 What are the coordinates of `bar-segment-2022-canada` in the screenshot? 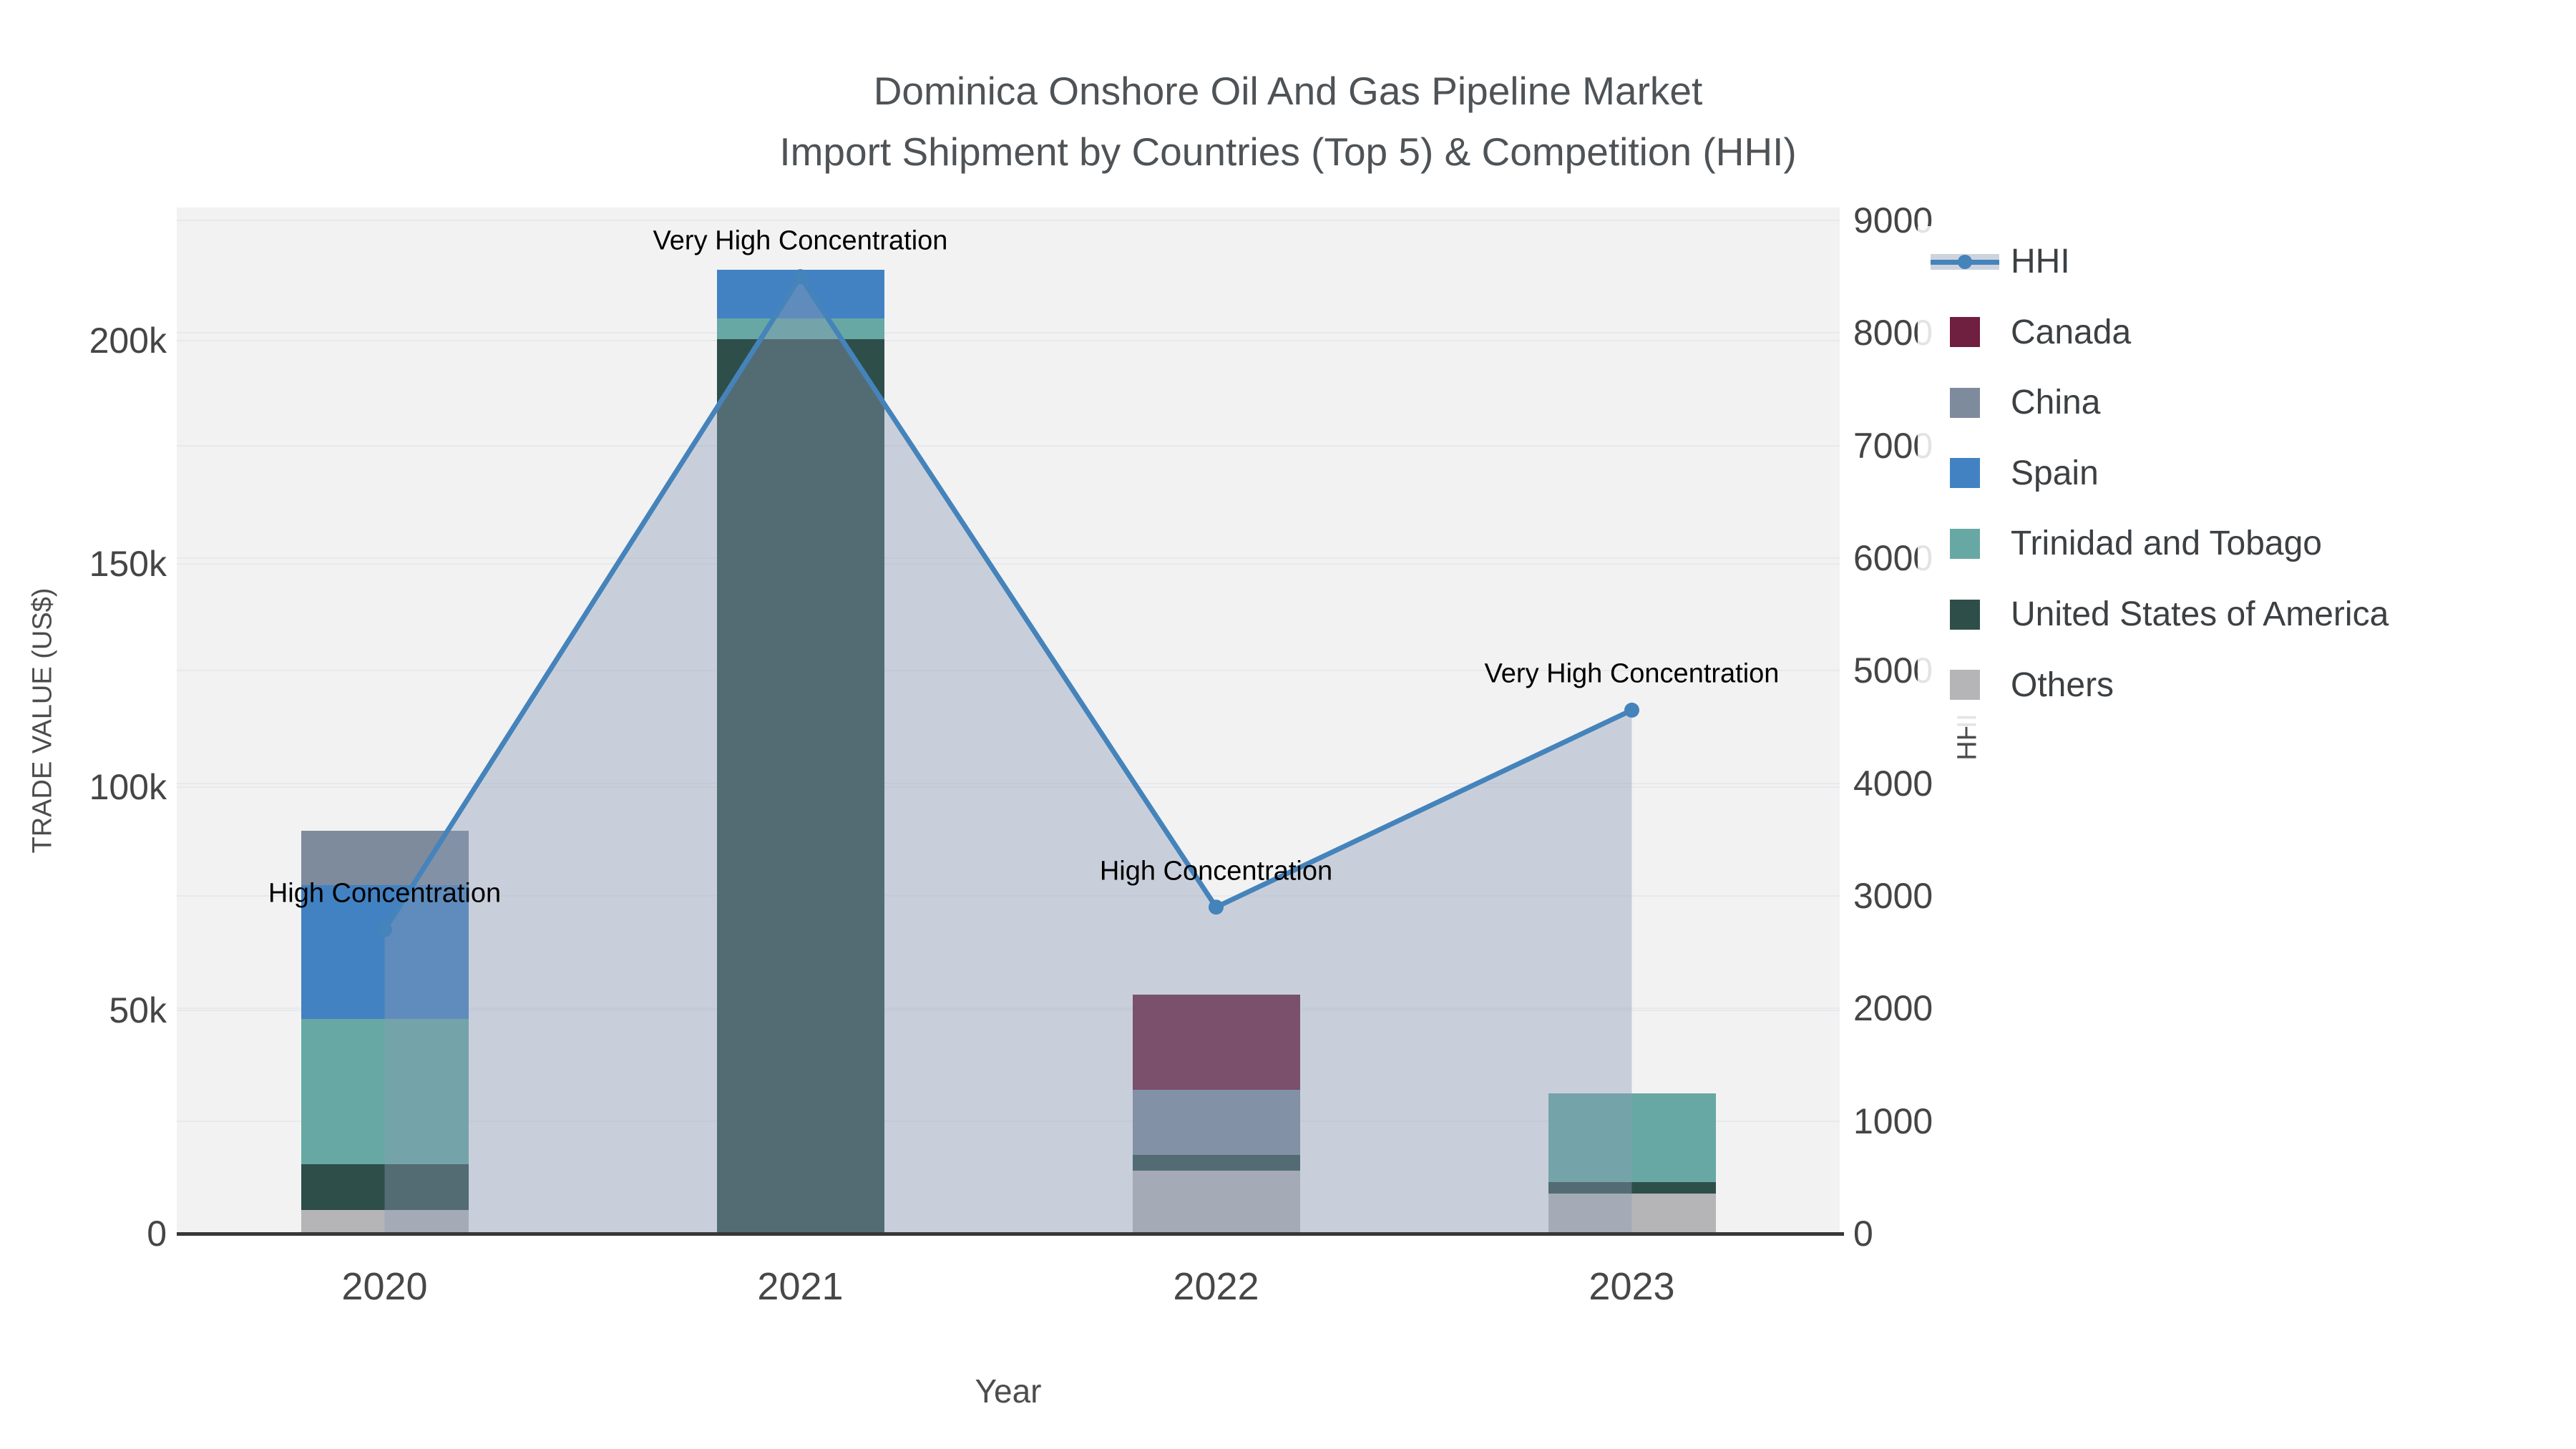 It's located at (1216, 1043).